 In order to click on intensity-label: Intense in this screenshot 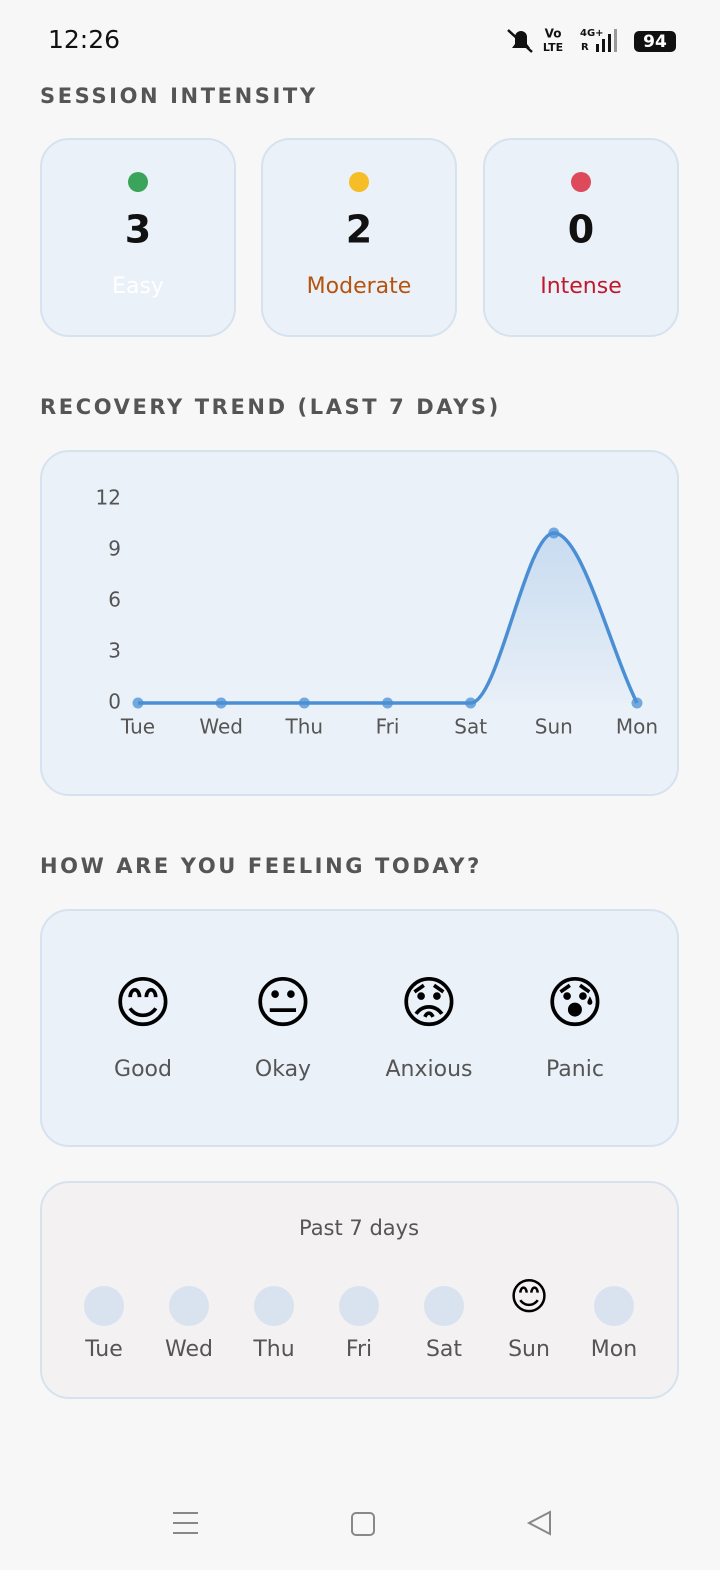, I will do `click(581, 286)`.